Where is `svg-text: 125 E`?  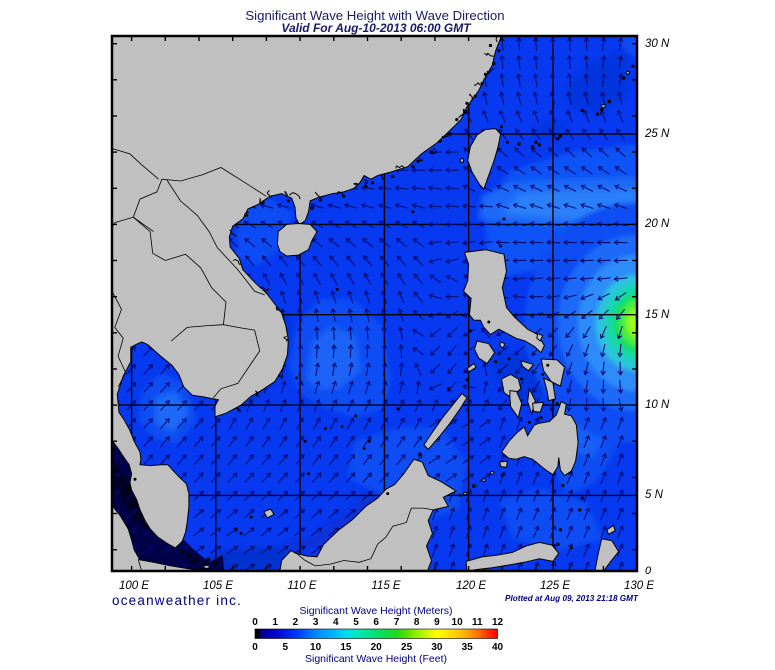 svg-text: 125 E is located at coordinates (555, 586).